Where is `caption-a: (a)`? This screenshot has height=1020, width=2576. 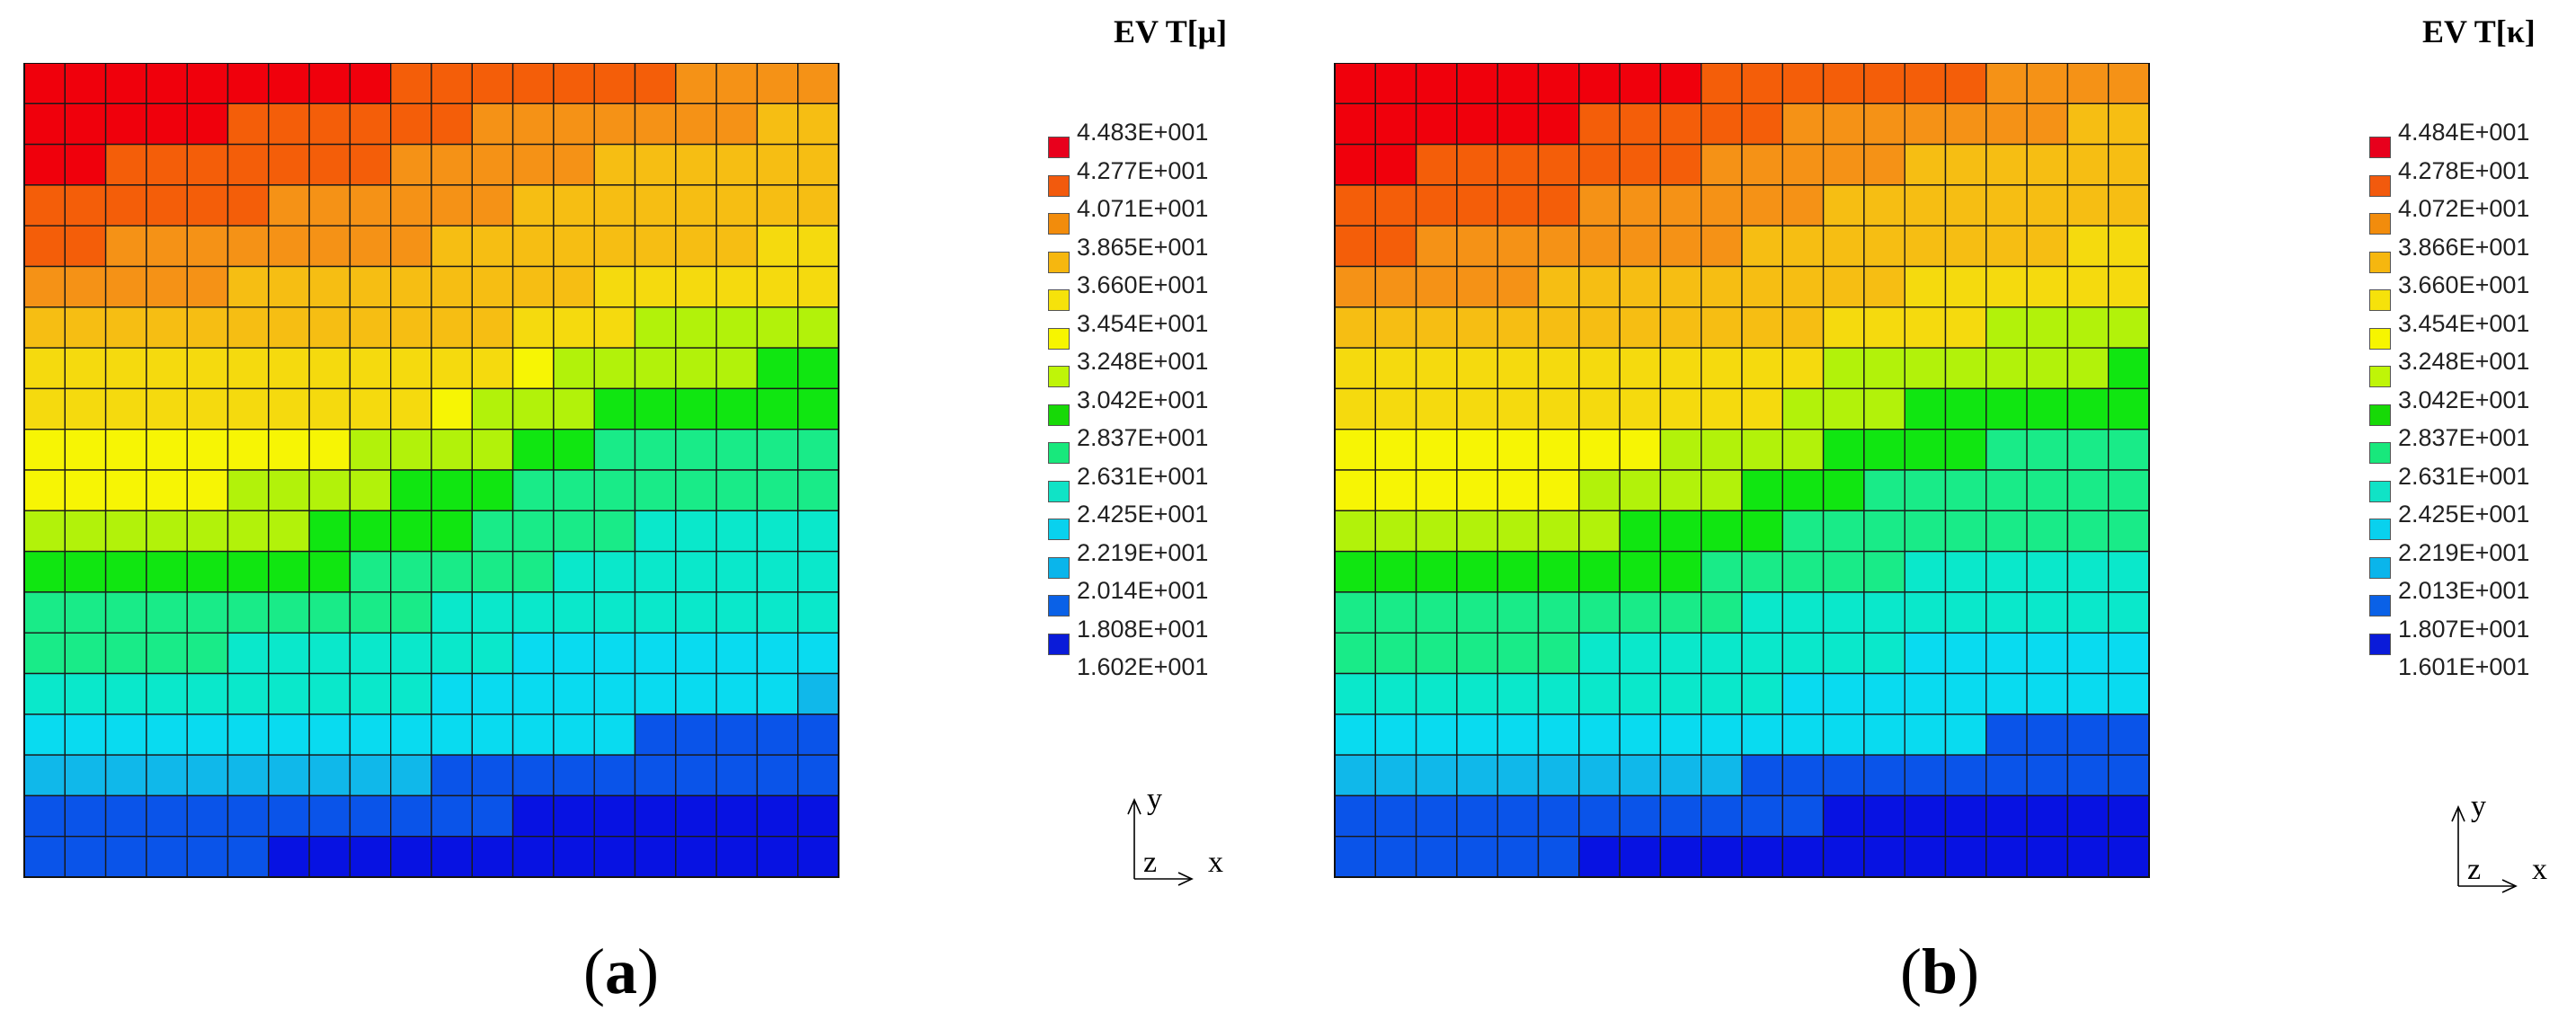 caption-a: (a) is located at coordinates (621, 972).